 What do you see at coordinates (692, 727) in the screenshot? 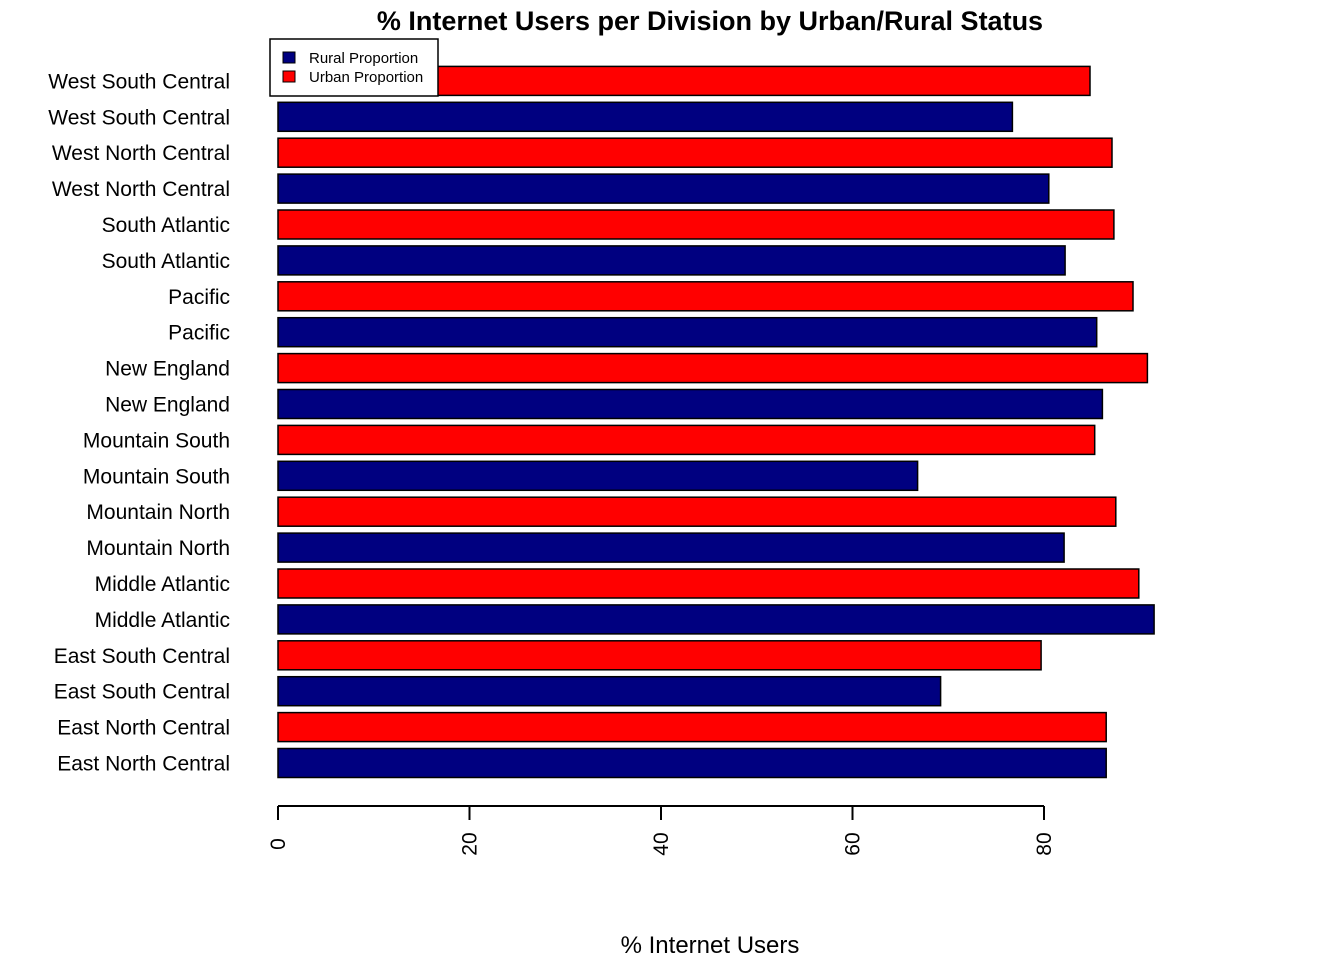
I see `bar-east-north-central-urban` at bounding box center [692, 727].